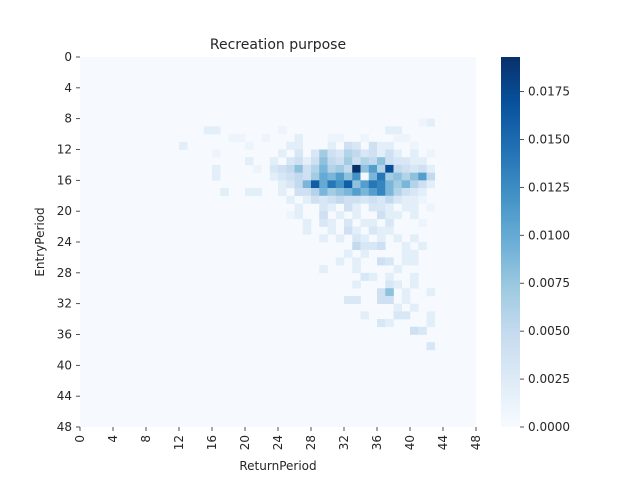 Image resolution: width=640 pixels, height=480 pixels. Describe the element at coordinates (80, 439) in the screenshot. I see `x-tick-label: 0` at that location.